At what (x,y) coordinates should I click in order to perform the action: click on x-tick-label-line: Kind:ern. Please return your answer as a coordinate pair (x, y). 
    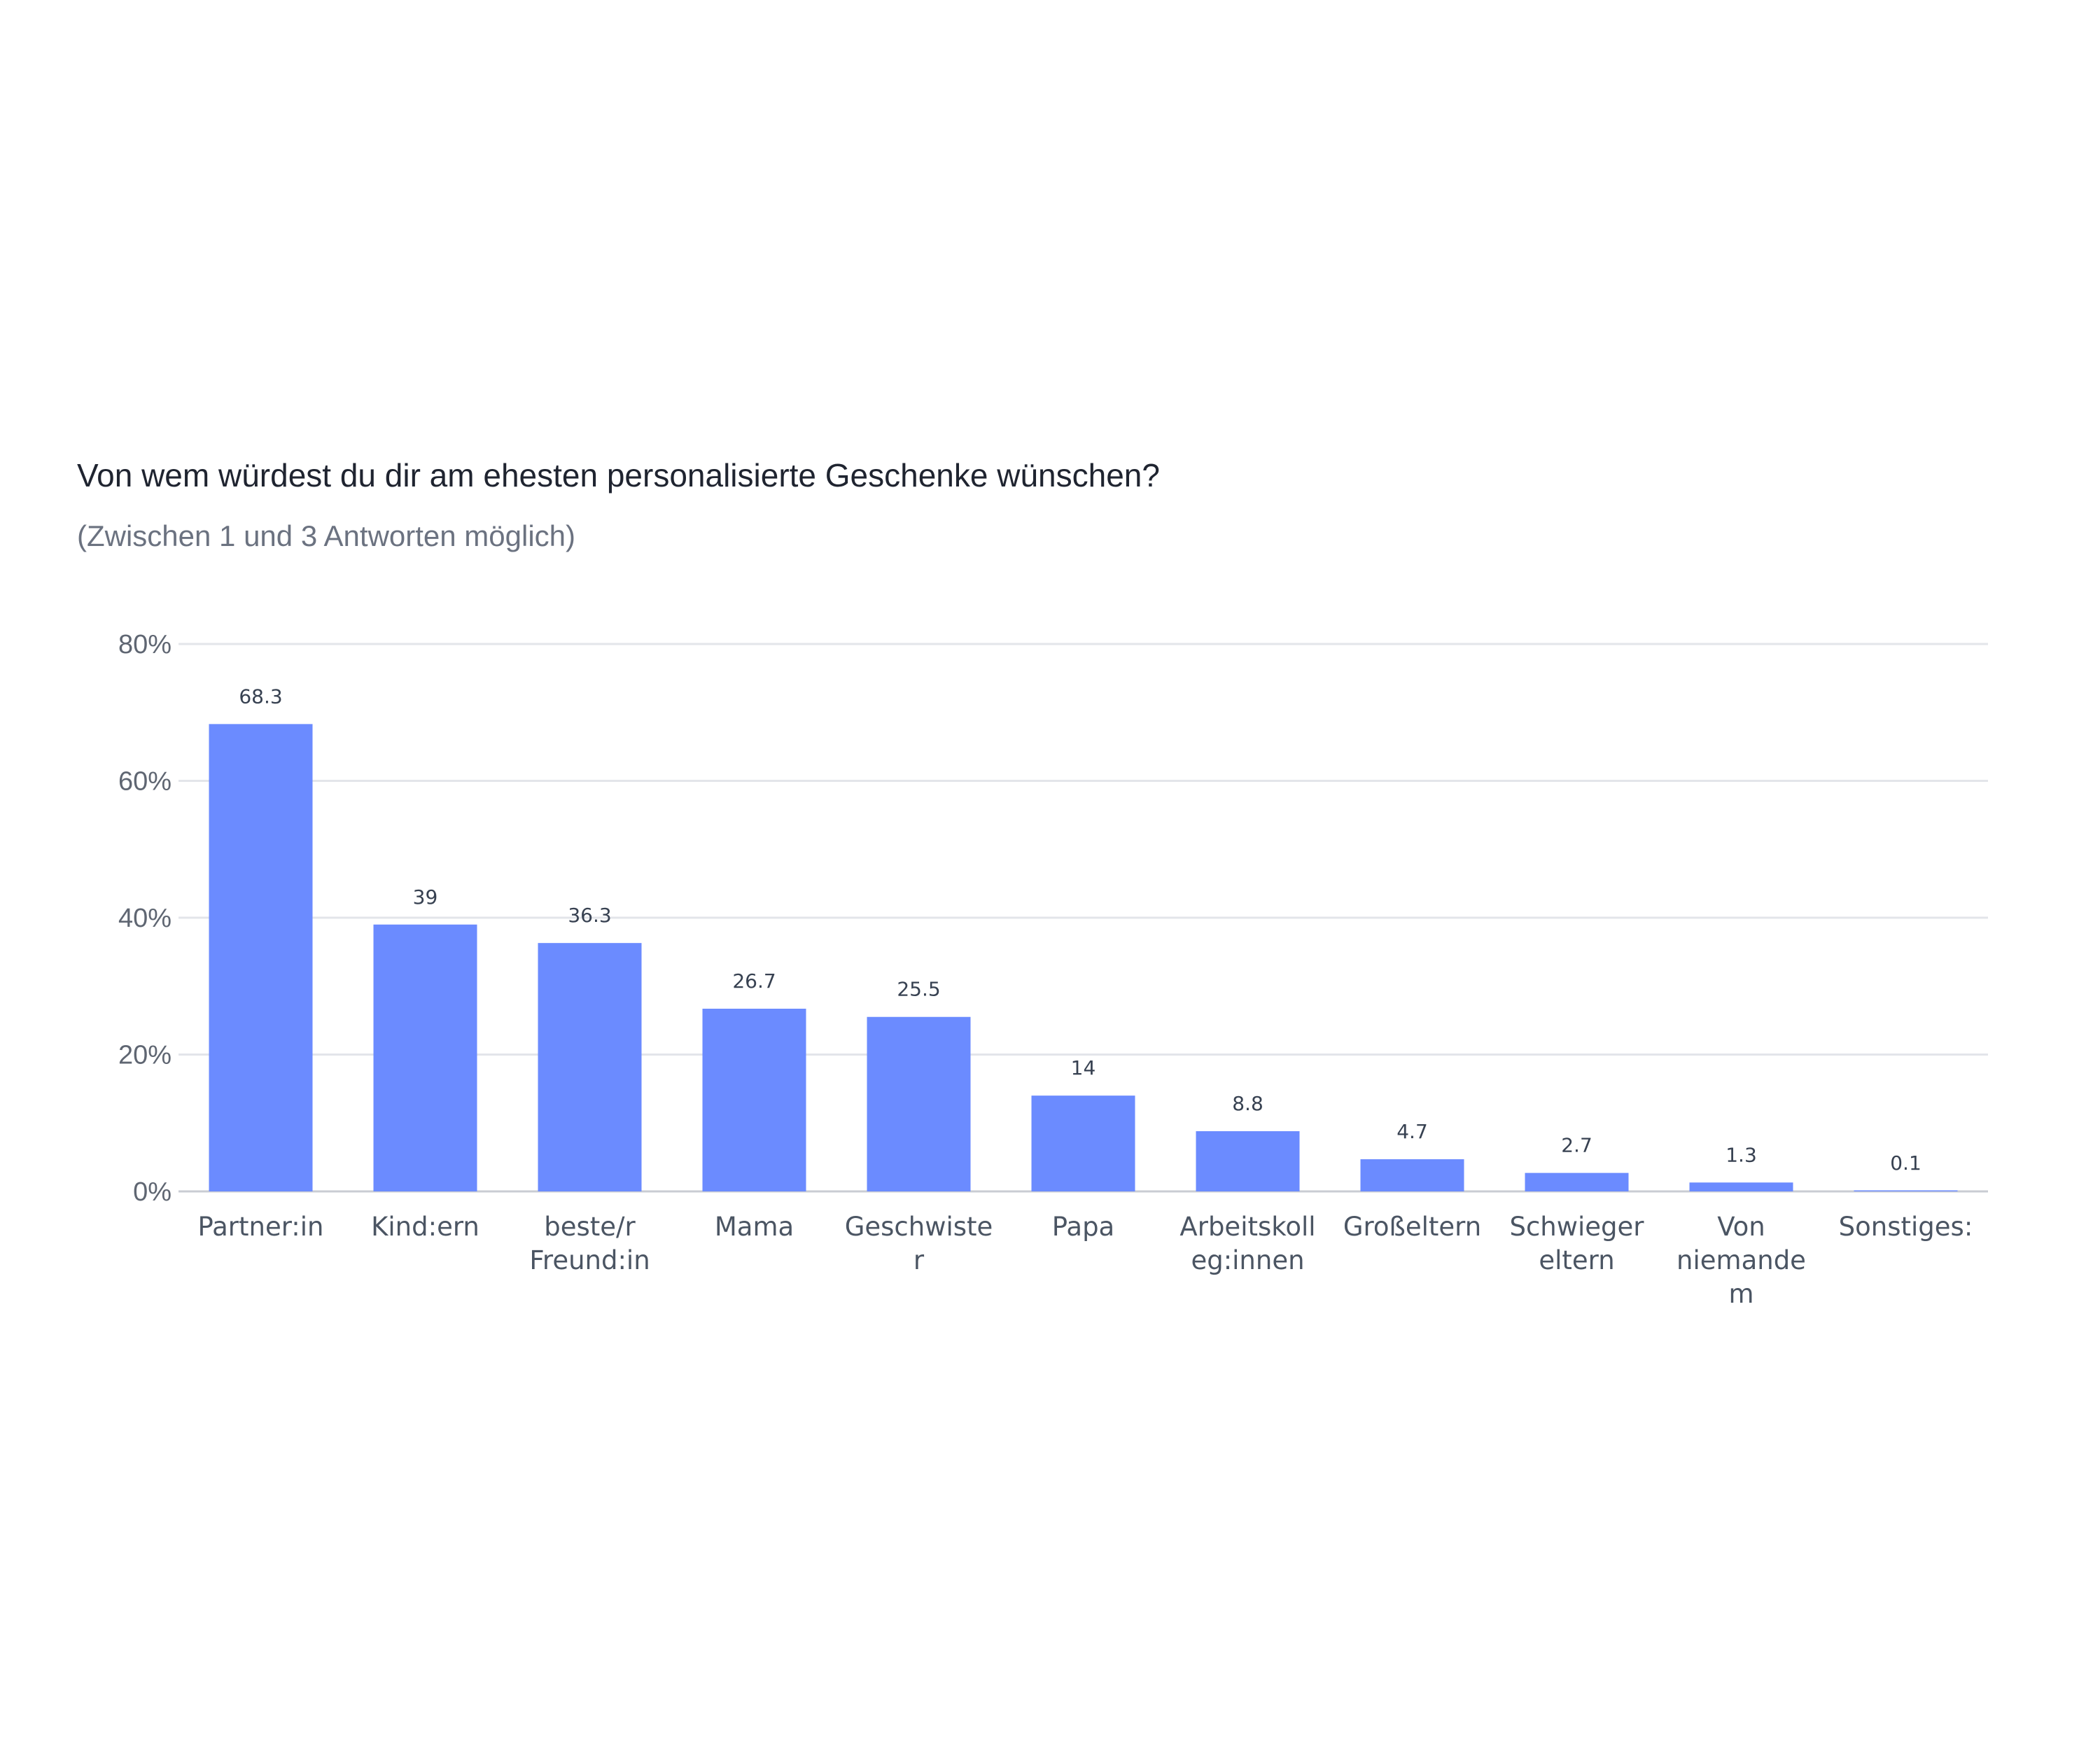
    Looking at the image, I should click on (425, 1227).